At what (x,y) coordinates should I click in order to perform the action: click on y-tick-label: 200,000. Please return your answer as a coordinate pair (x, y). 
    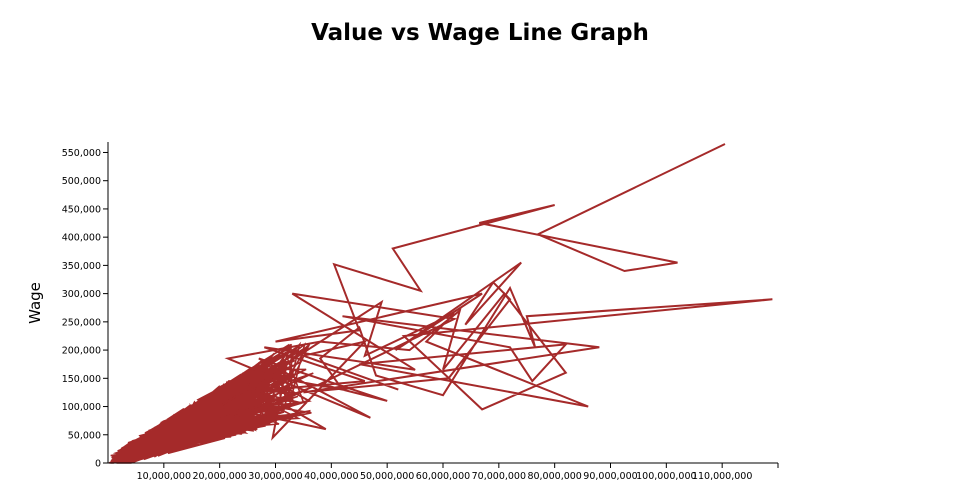
    Looking at the image, I should click on (81, 351).